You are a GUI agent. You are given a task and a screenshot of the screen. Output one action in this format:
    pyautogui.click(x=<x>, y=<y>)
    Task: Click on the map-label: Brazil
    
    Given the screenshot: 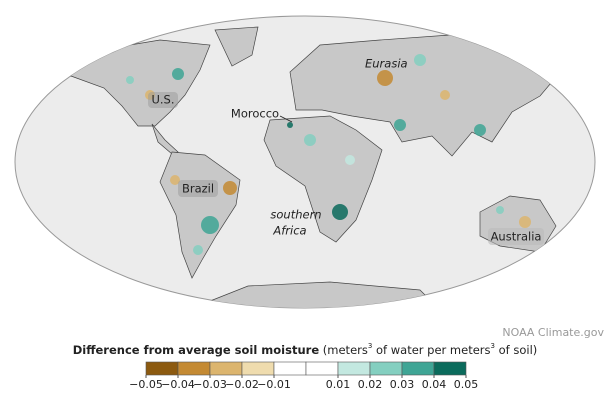 What is the action you would take?
    pyautogui.click(x=198, y=189)
    